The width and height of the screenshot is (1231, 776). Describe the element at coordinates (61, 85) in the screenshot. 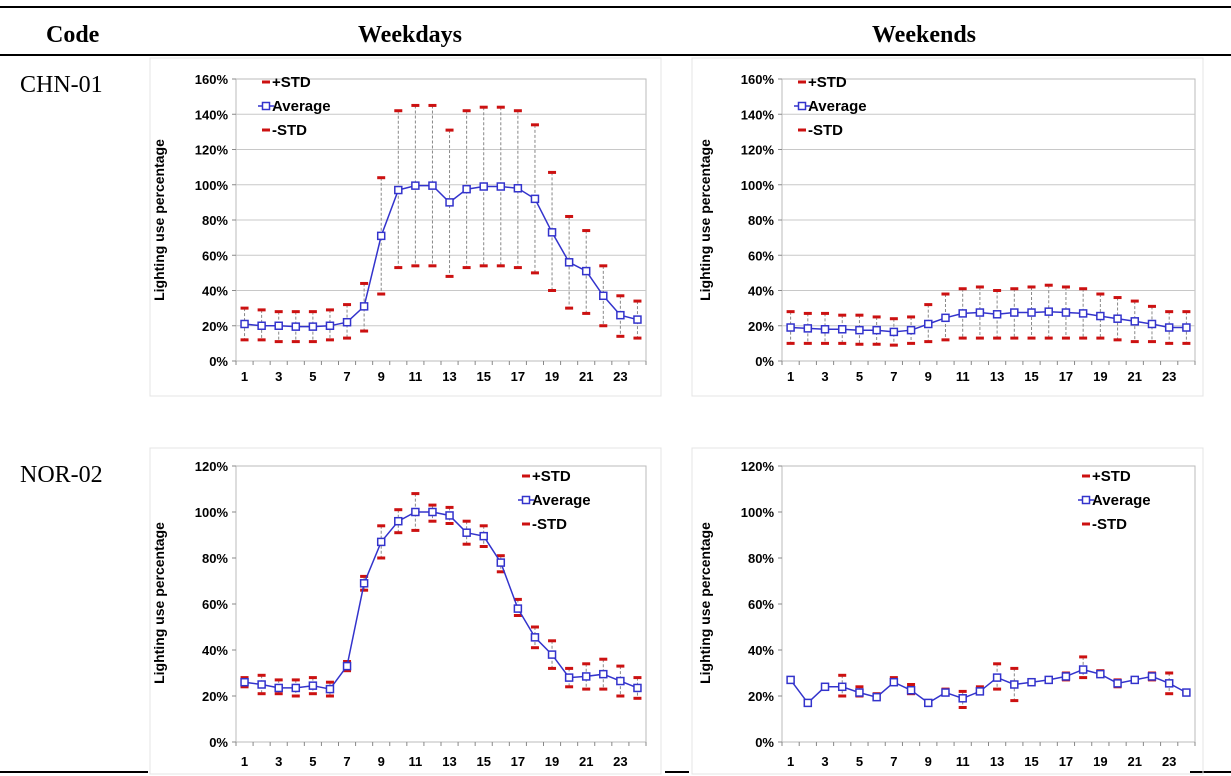

I see `row-code-chn-01: CHN-01` at that location.